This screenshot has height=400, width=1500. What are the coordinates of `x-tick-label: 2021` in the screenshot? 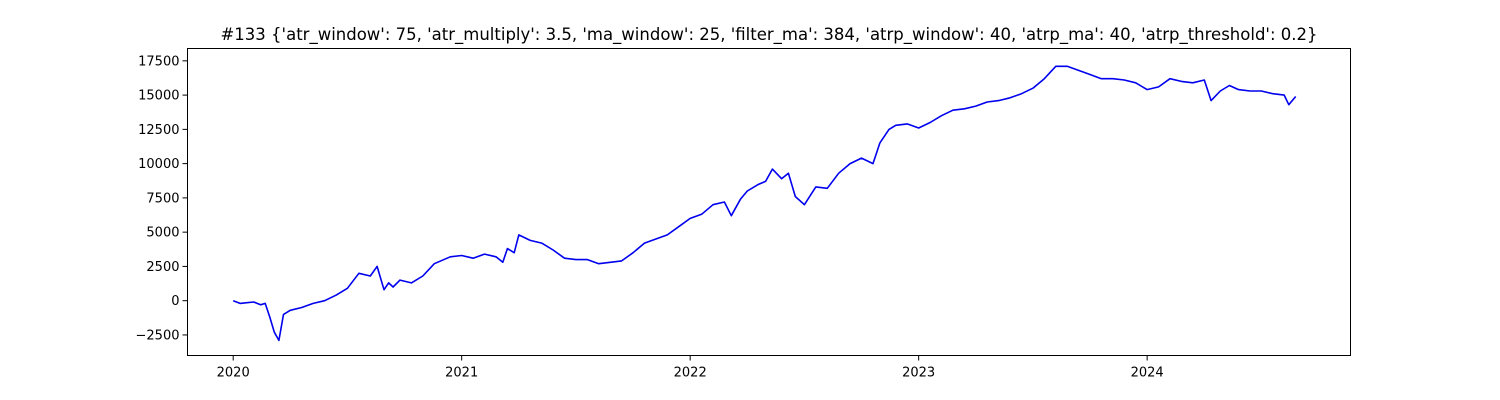 It's located at (461, 373).